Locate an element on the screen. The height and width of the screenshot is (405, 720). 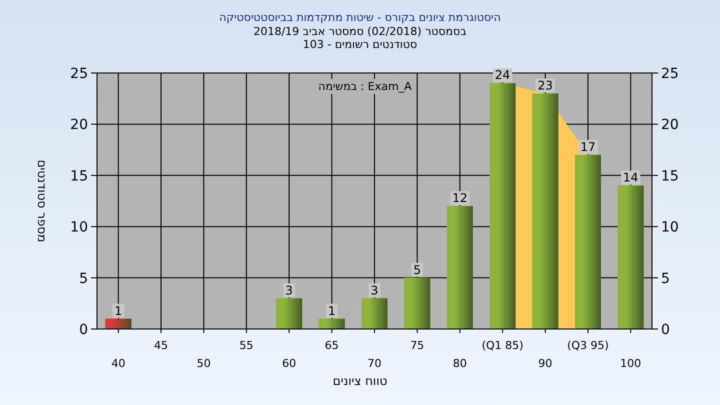
x-tick-label: (Q3 95) is located at coordinates (588, 345).